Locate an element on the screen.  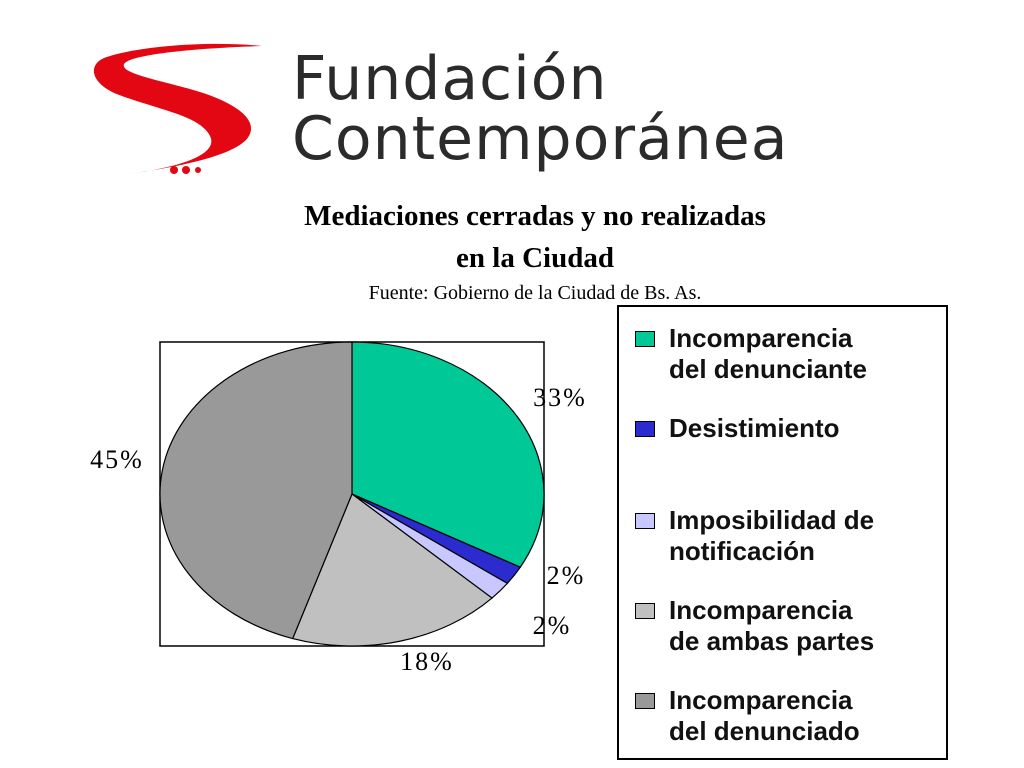
slice-data-label: 33% is located at coordinates (560, 397).